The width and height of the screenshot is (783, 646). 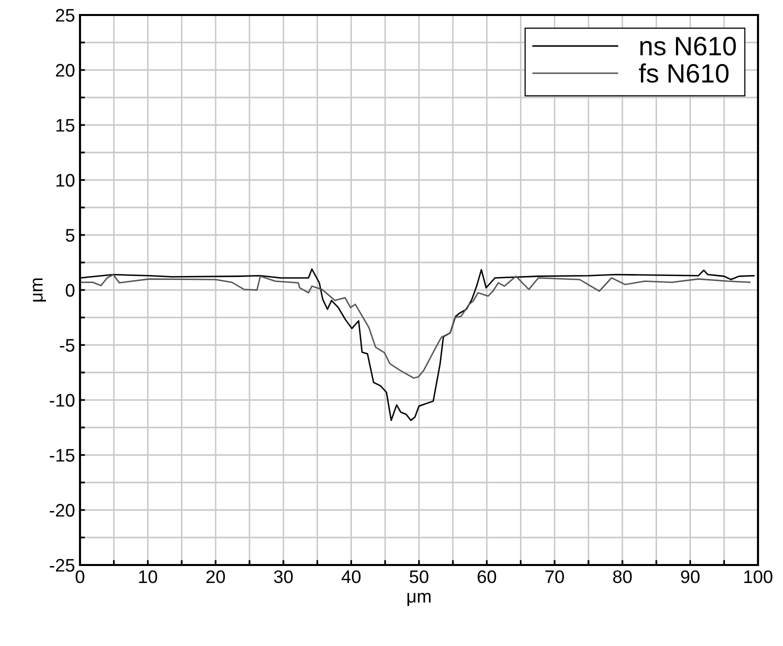 What do you see at coordinates (419, 599) in the screenshot?
I see `x-axis-title: μm` at bounding box center [419, 599].